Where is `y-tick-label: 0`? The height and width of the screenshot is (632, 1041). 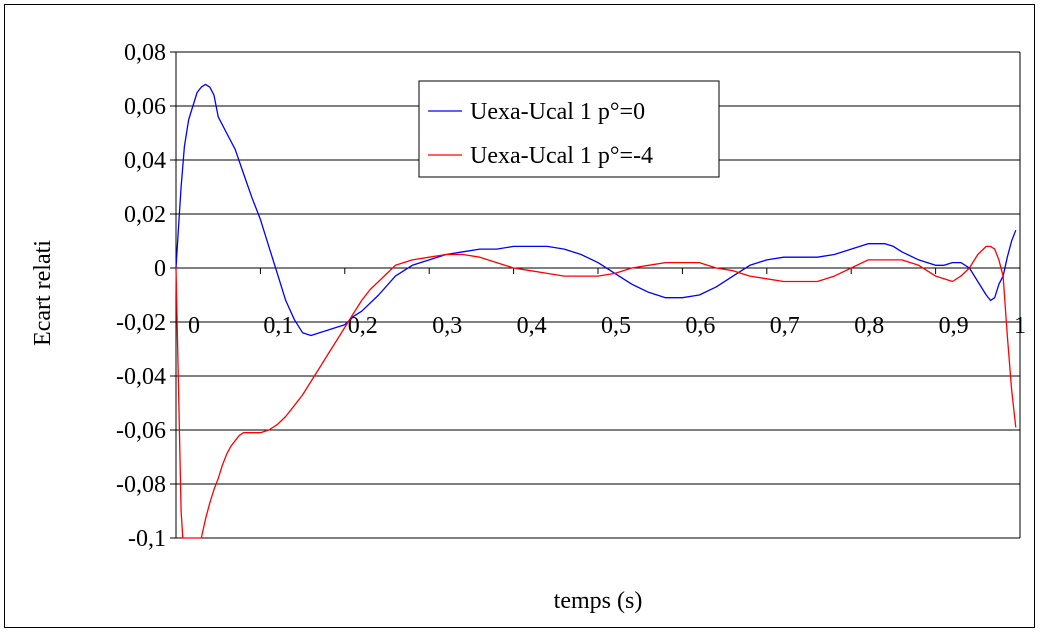
y-tick-label: 0 is located at coordinates (160, 269).